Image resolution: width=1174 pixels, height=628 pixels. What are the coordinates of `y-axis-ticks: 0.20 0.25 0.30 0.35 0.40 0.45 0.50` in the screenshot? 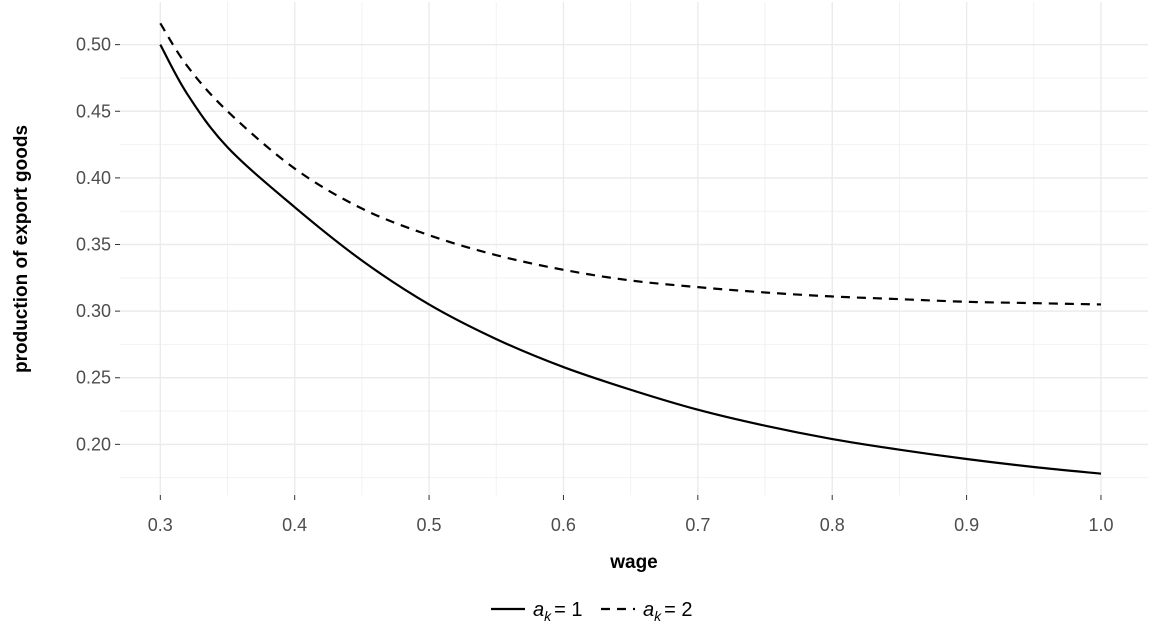 It's located at (98, 244).